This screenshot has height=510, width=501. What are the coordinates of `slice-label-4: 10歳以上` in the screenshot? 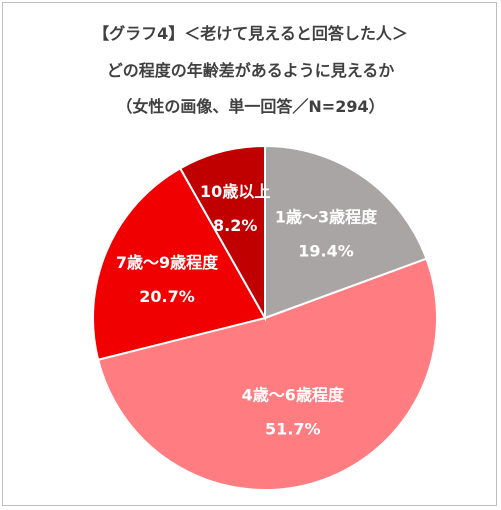 It's located at (235, 191).